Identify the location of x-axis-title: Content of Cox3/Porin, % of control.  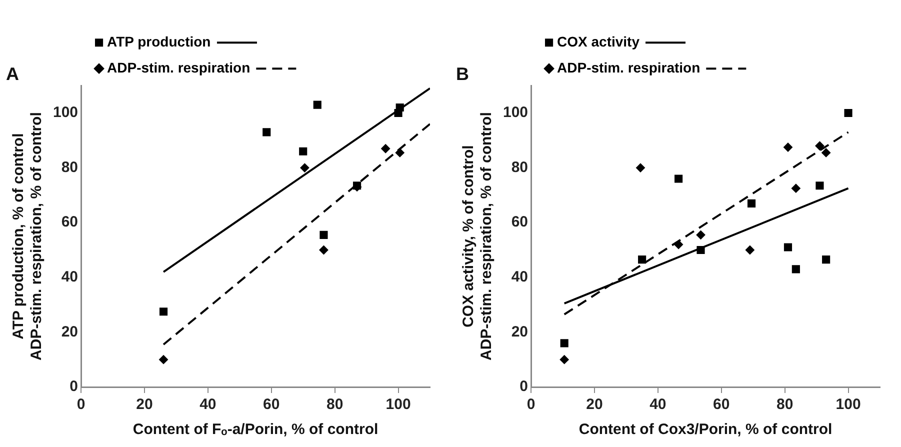
(705, 429).